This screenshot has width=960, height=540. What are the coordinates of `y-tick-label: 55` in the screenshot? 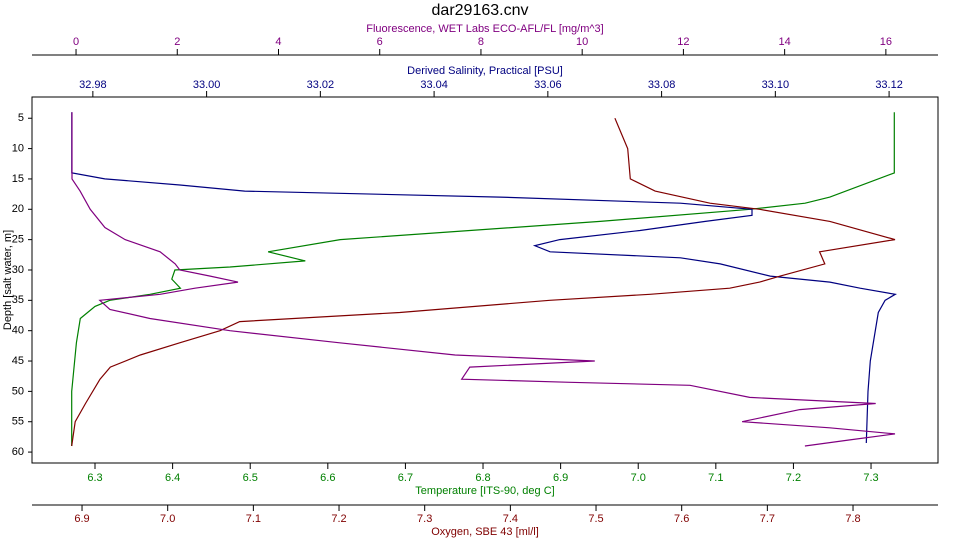 It's located at (18, 422).